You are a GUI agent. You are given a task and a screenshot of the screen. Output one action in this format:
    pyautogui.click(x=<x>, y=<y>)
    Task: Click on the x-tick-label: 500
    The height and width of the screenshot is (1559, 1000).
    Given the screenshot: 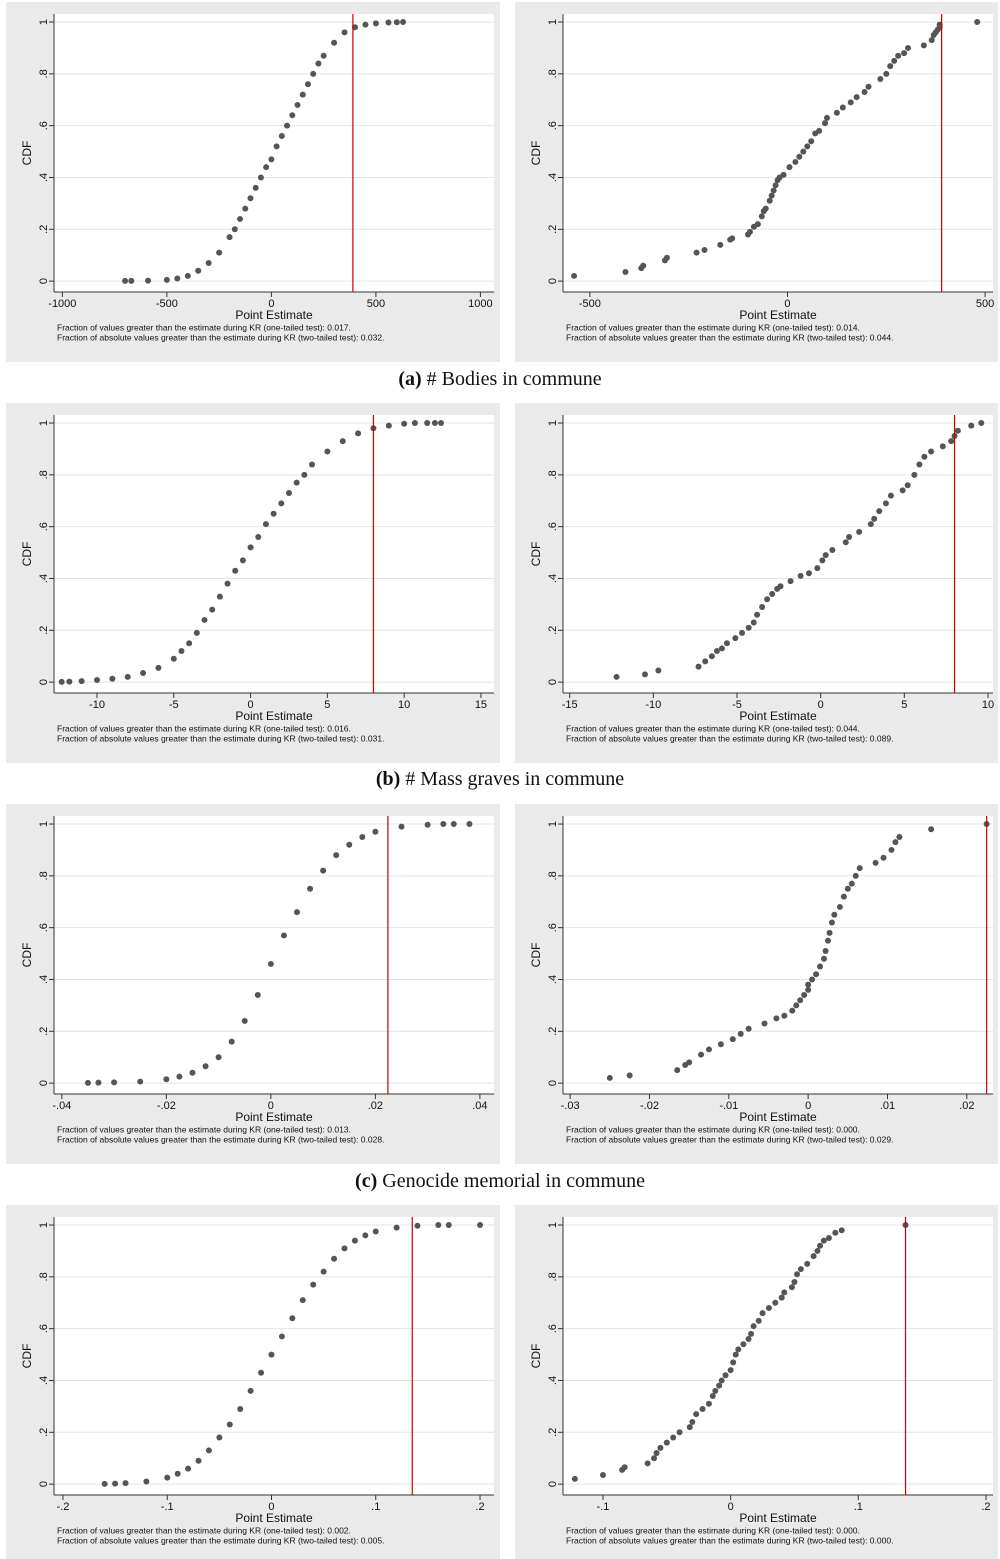 What is the action you would take?
    pyautogui.click(x=376, y=304)
    